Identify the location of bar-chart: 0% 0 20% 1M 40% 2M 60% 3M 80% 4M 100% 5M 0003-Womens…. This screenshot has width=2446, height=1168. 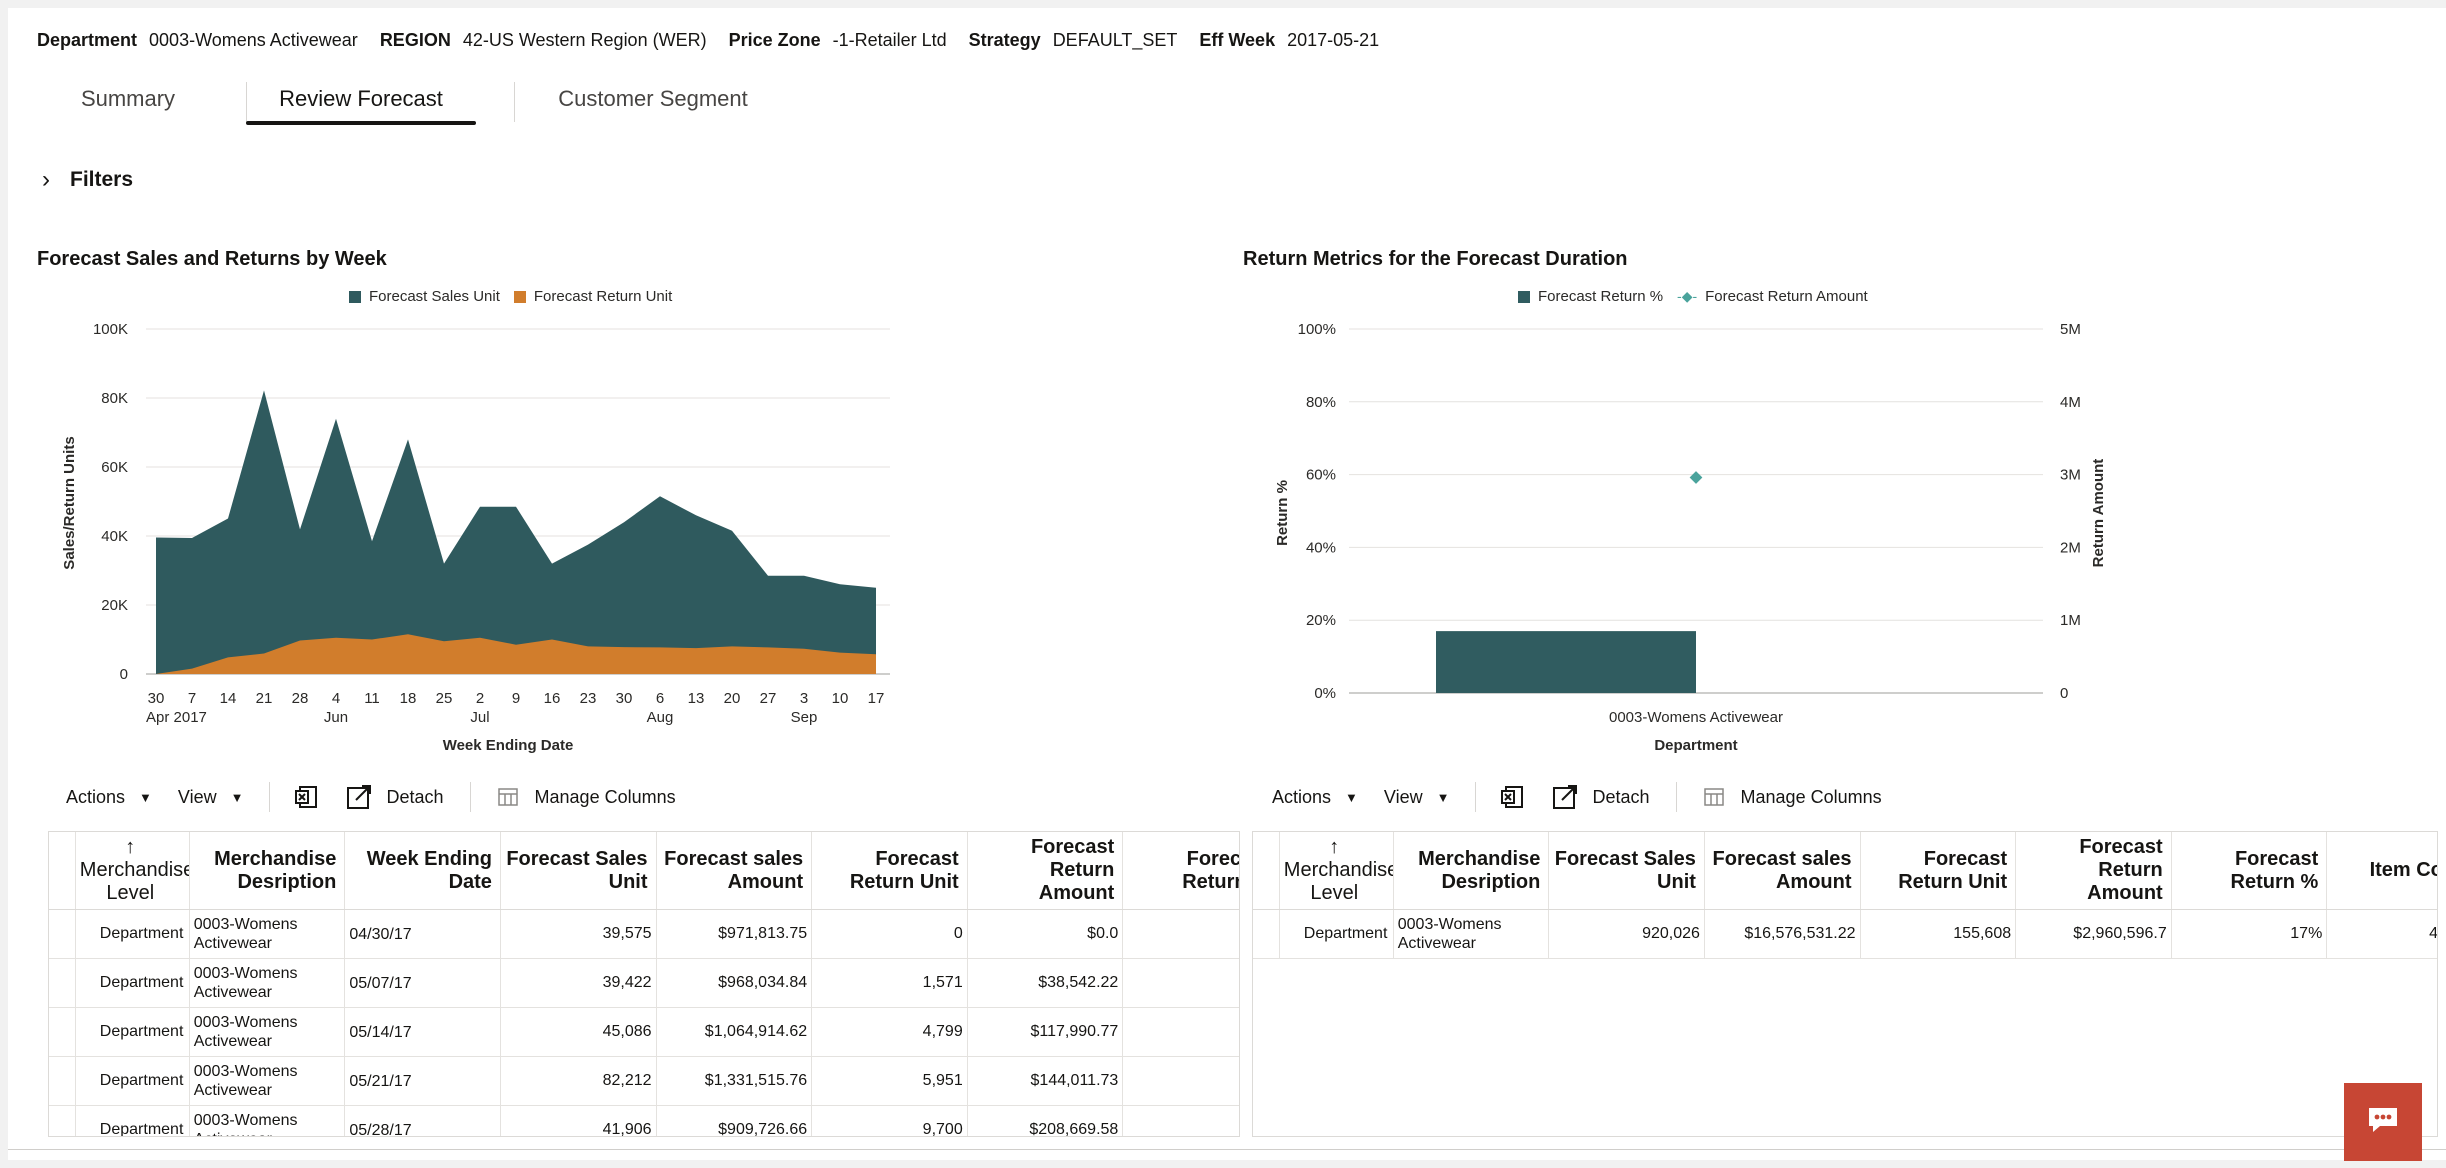
(1690, 537).